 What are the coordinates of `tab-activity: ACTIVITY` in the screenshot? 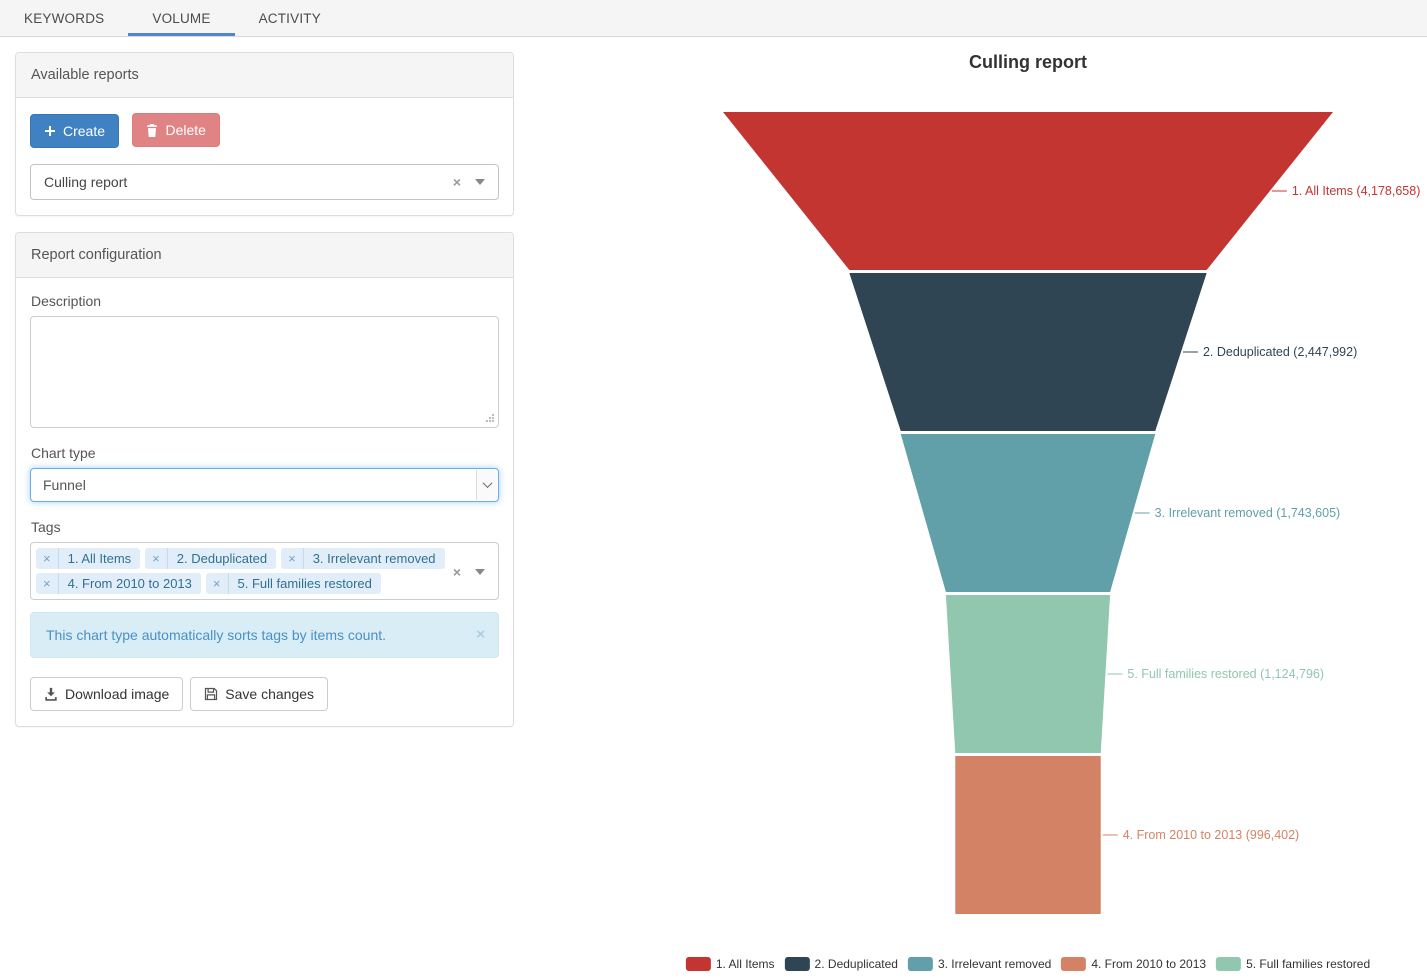 It's located at (289, 18).